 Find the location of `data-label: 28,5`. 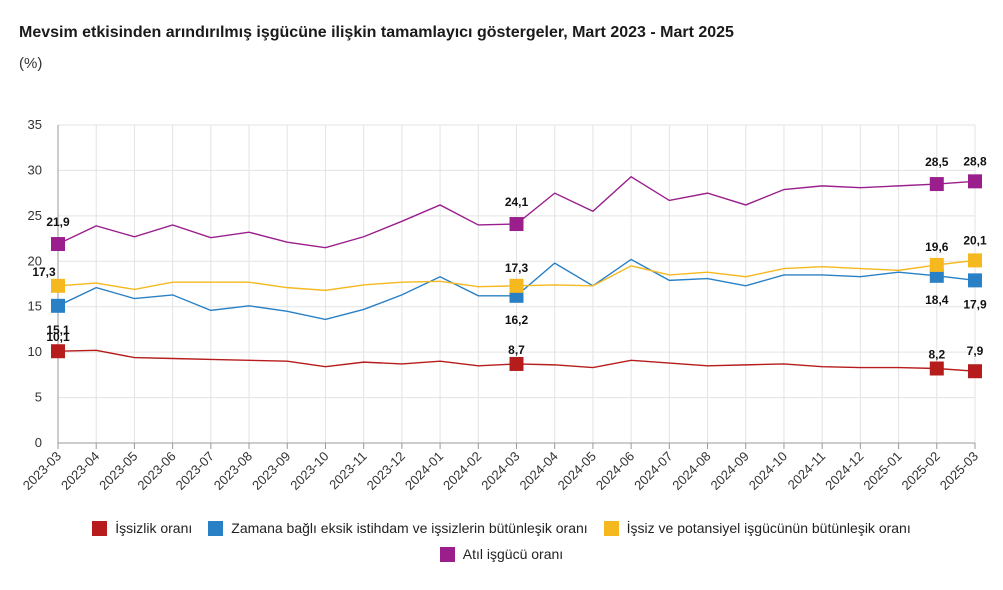

data-label: 28,5 is located at coordinates (937, 162).